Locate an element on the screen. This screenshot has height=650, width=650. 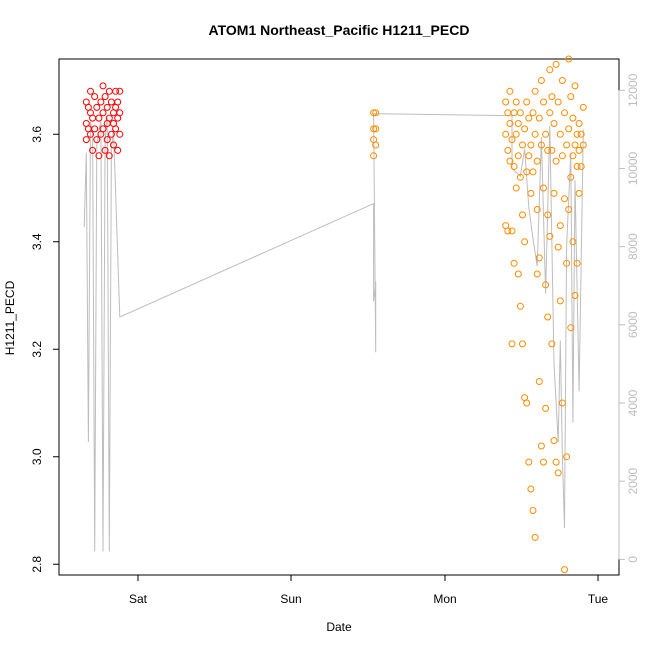
y2-tick-label: 2000 is located at coordinates (633, 481).